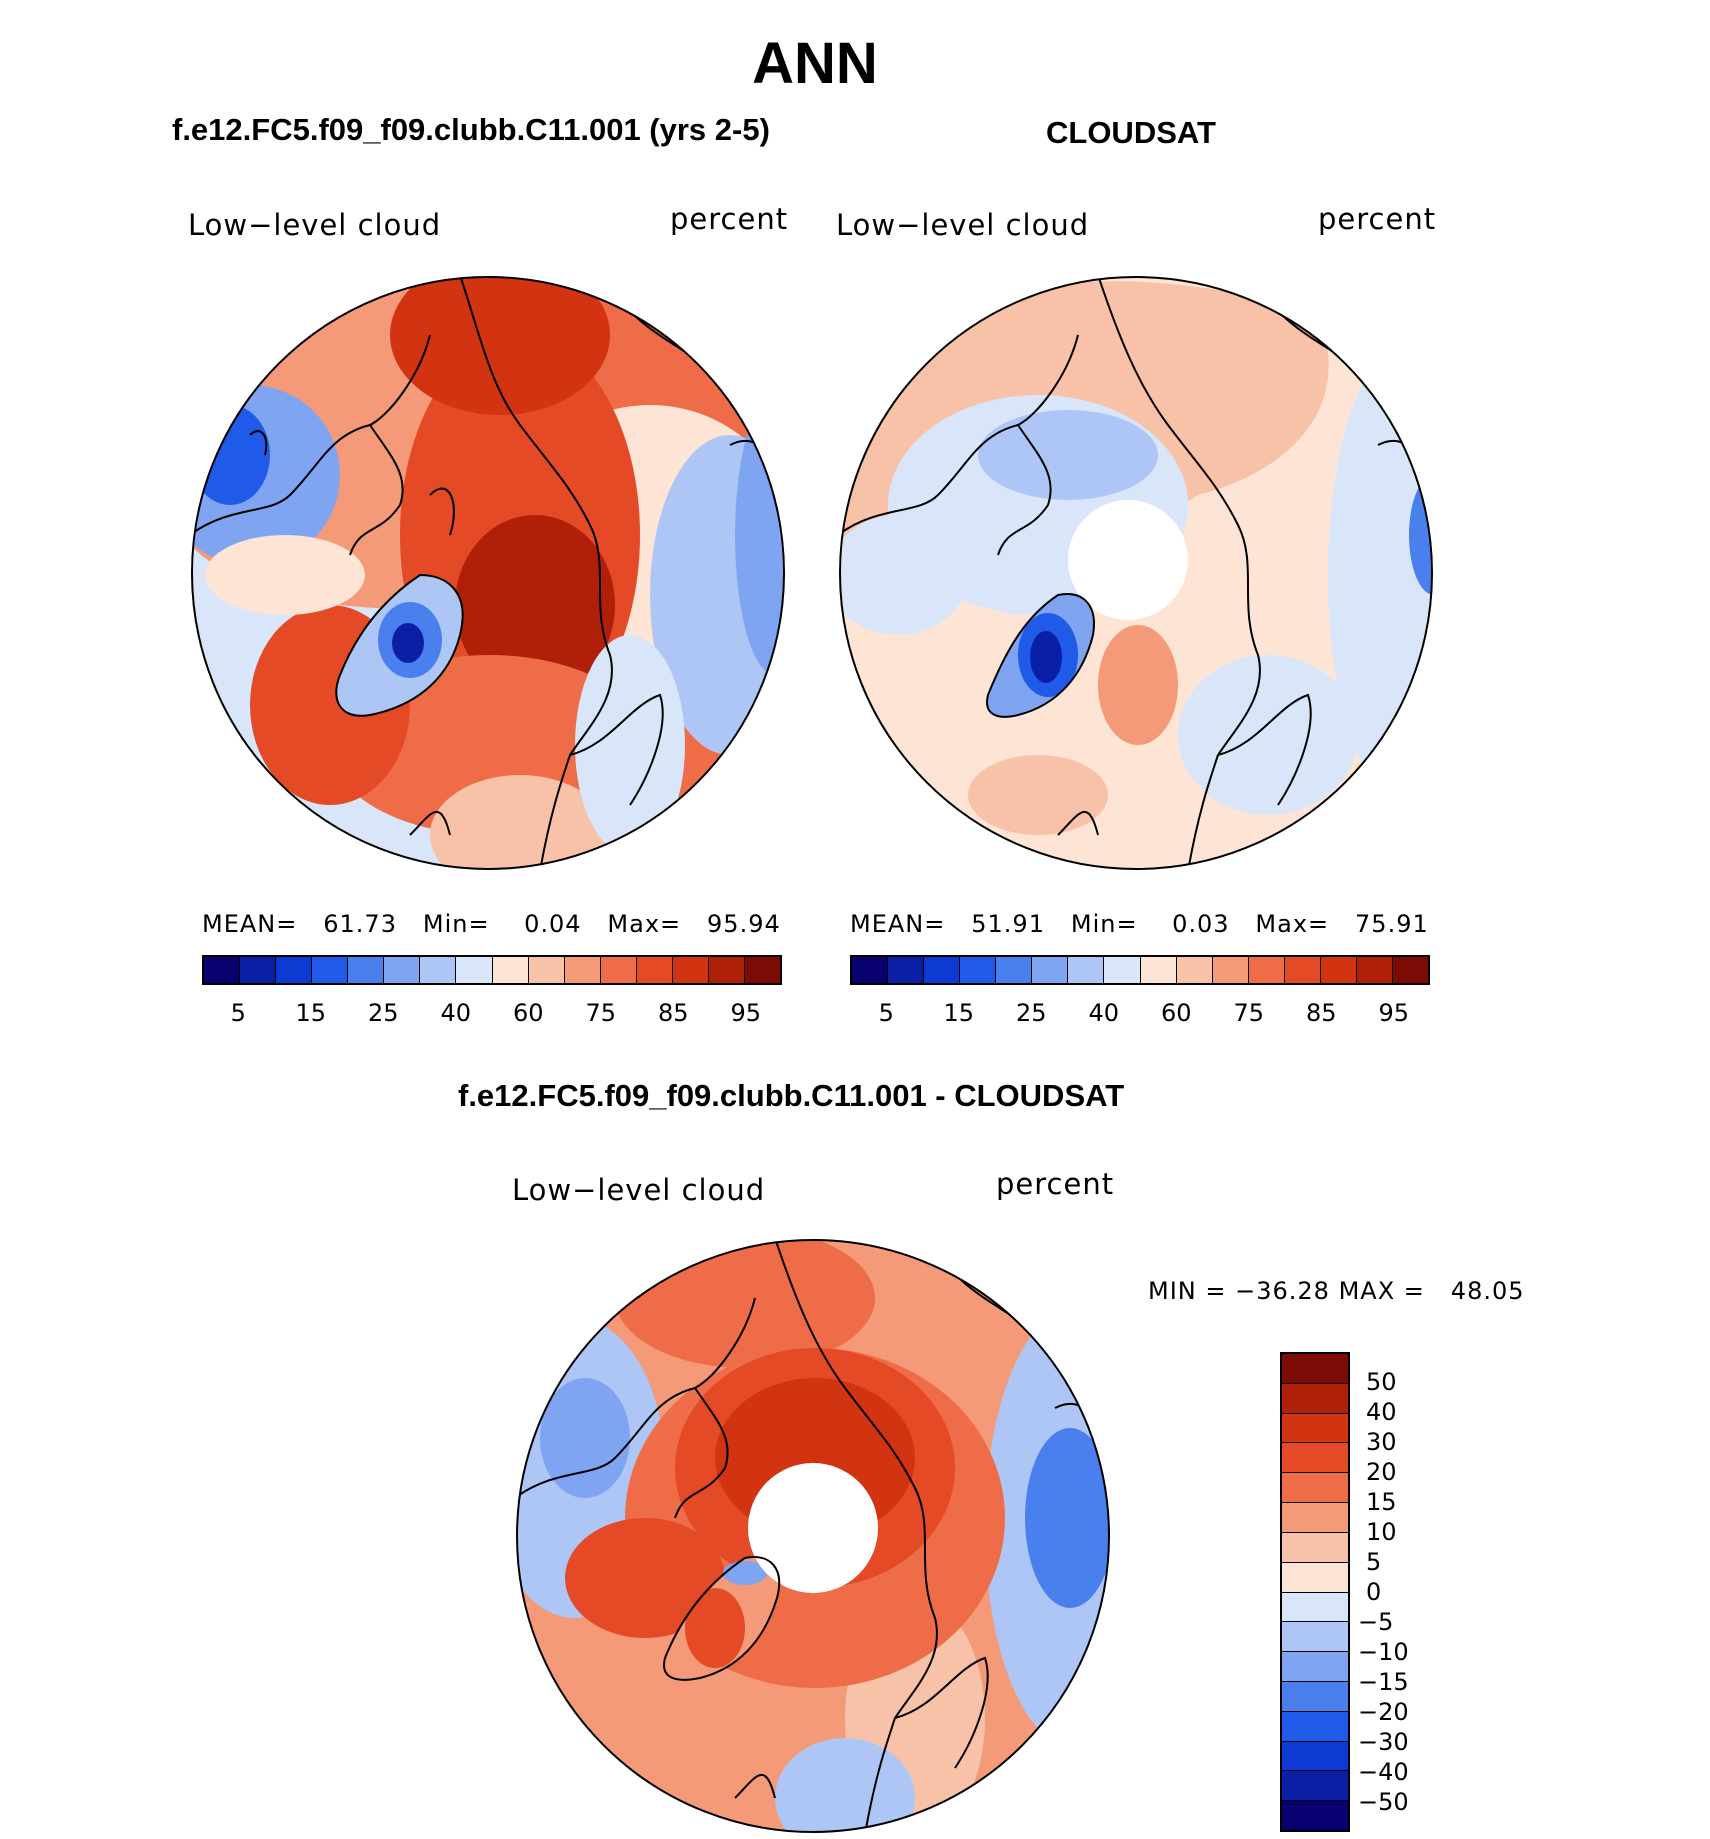  I want to click on obs-variable-label: Low−level cloud, so click(963, 225).